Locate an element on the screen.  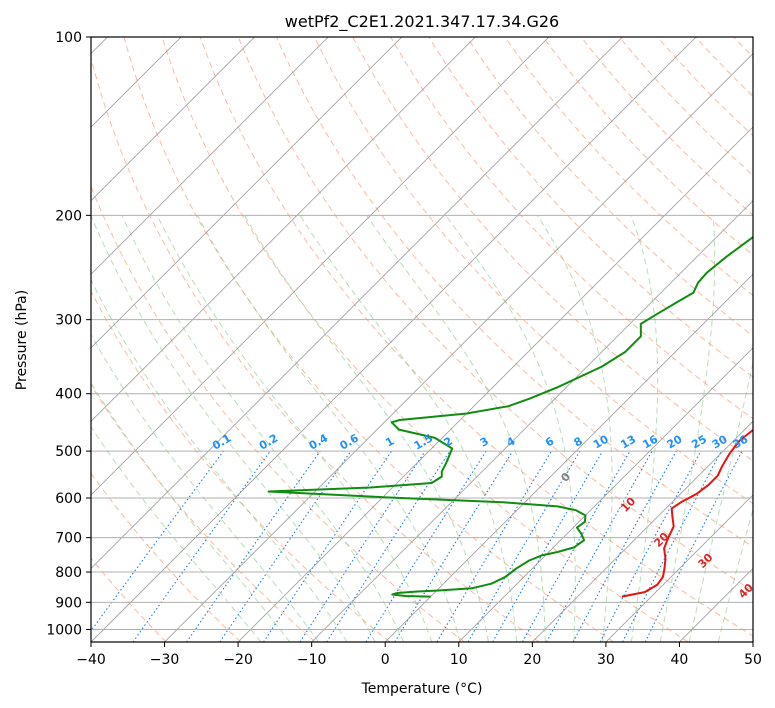
y-tick-label: 300 is located at coordinates (68, 321).